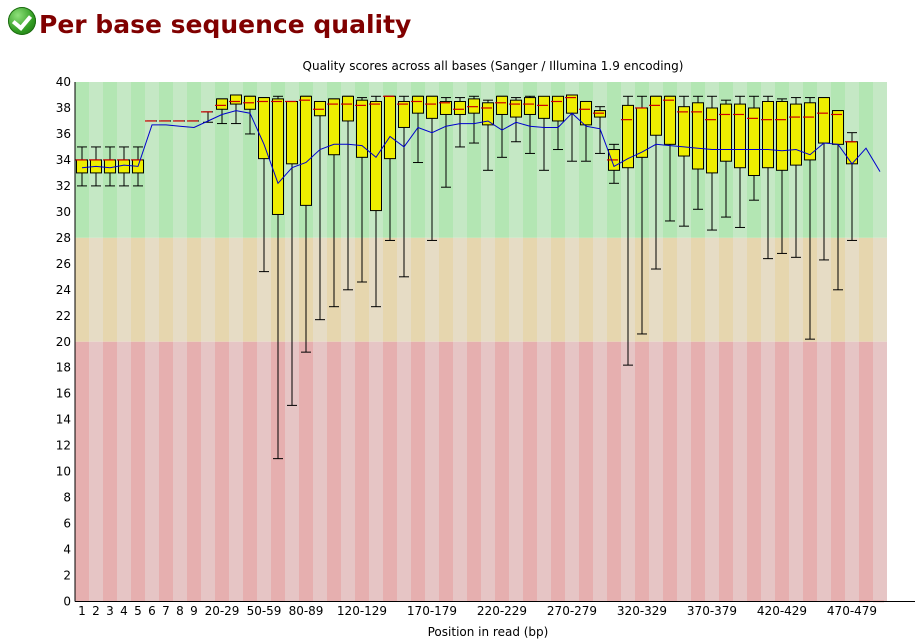 The height and width of the screenshot is (644, 923). I want to click on y-tick-label: 8, so click(67, 498).